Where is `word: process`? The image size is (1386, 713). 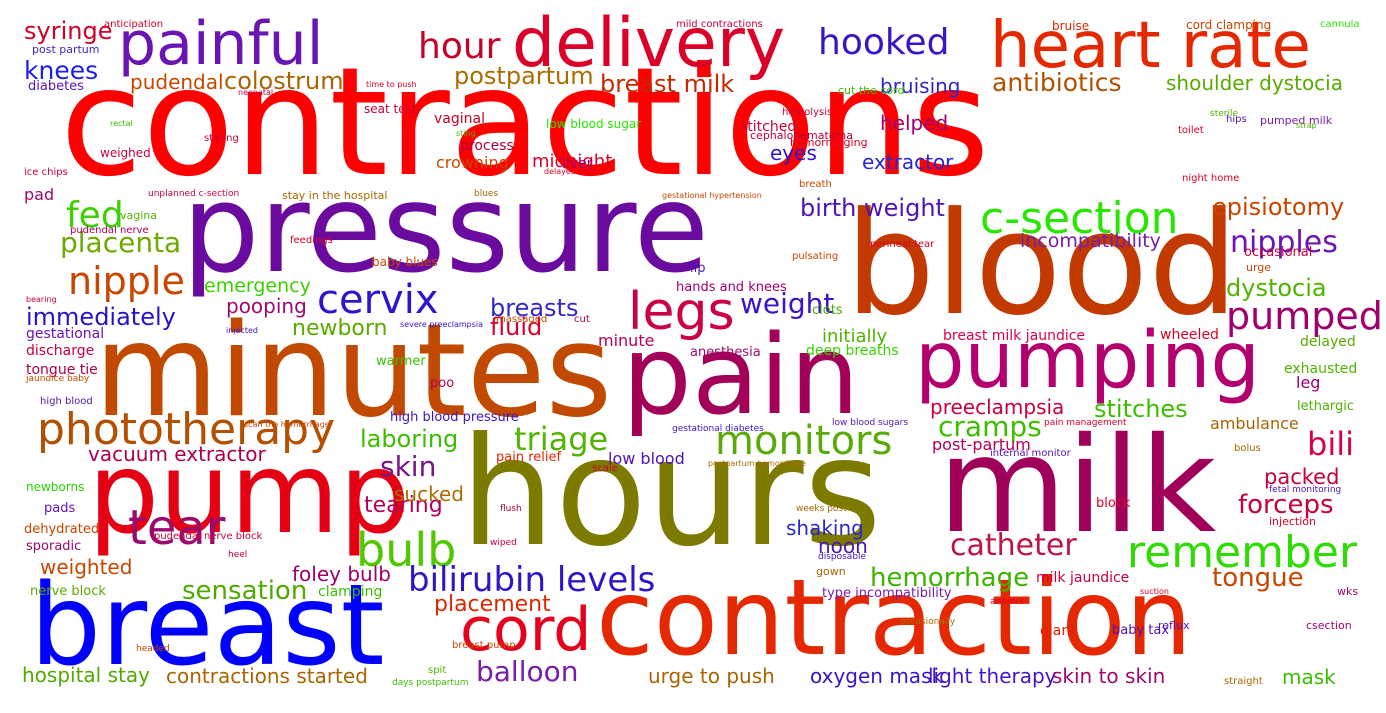 word: process is located at coordinates (487, 146).